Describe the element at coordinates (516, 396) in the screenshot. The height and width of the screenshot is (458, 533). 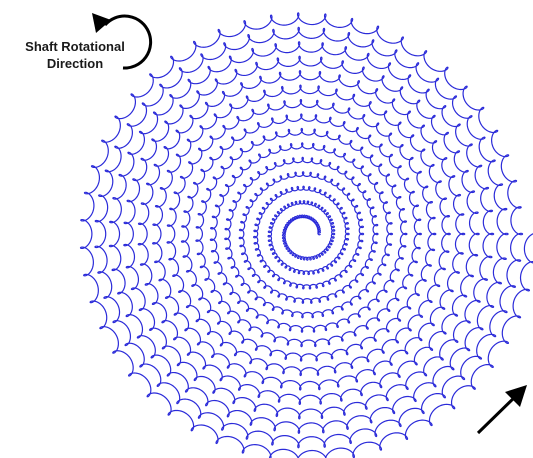
I see `feed-arrowhead` at that location.